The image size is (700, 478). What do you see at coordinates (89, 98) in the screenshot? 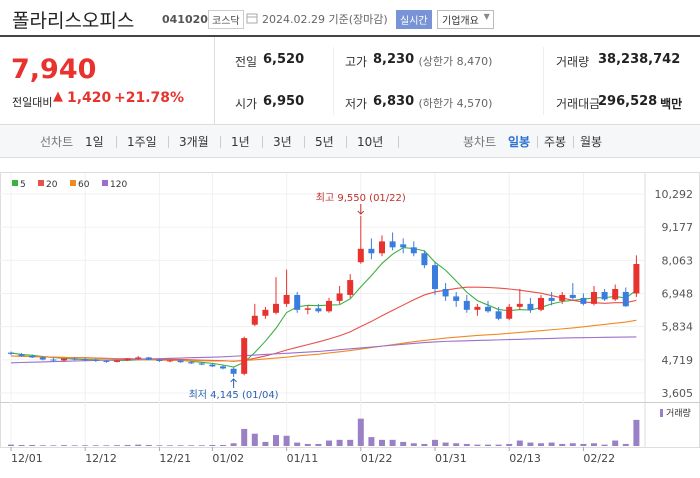
I see `change: 1,420` at bounding box center [89, 98].